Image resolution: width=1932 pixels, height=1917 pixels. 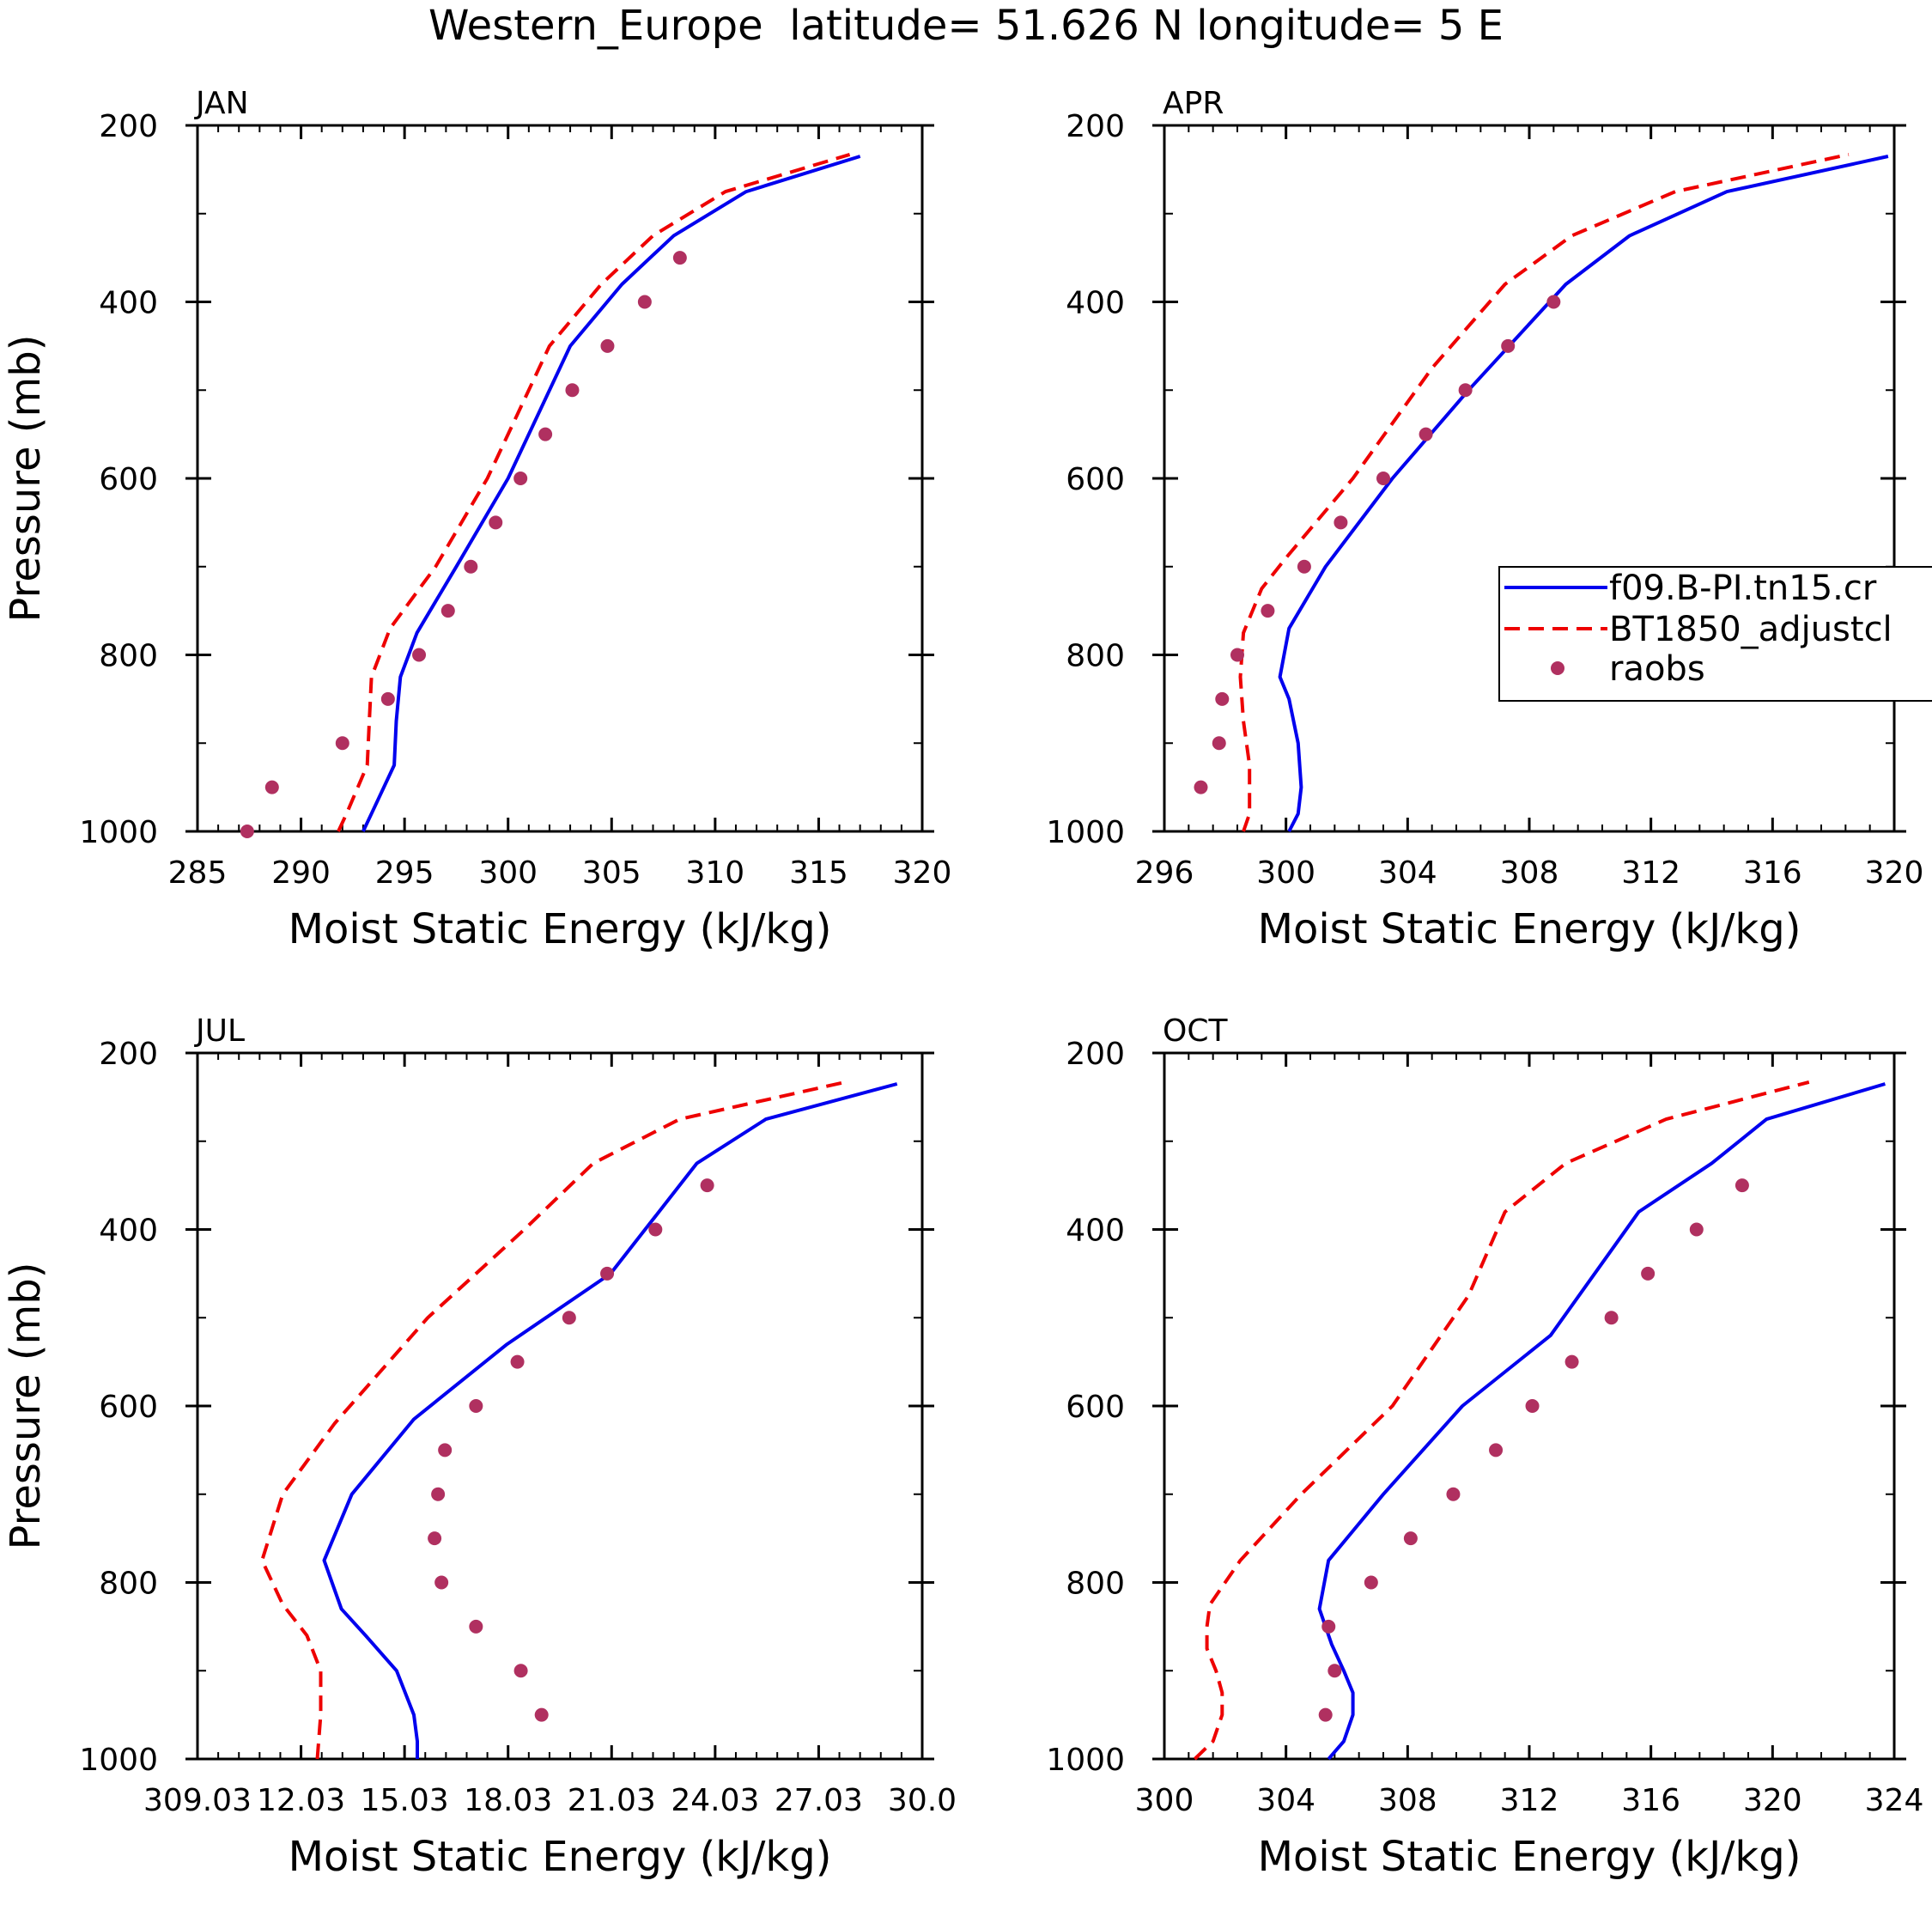 What do you see at coordinates (715, 1800) in the screenshot?
I see `x-tick-label: 24.03` at bounding box center [715, 1800].